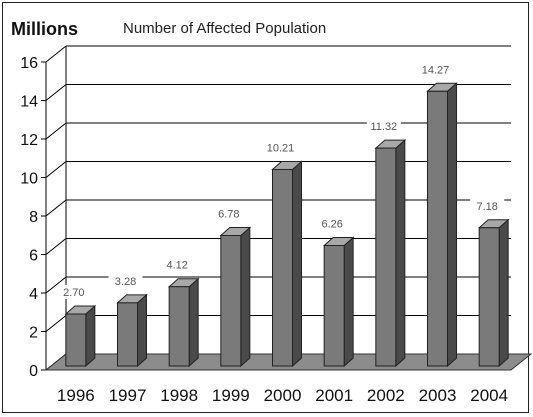 Image resolution: width=533 pixels, height=417 pixels. I want to click on y-tick-label: 4, so click(33, 294).